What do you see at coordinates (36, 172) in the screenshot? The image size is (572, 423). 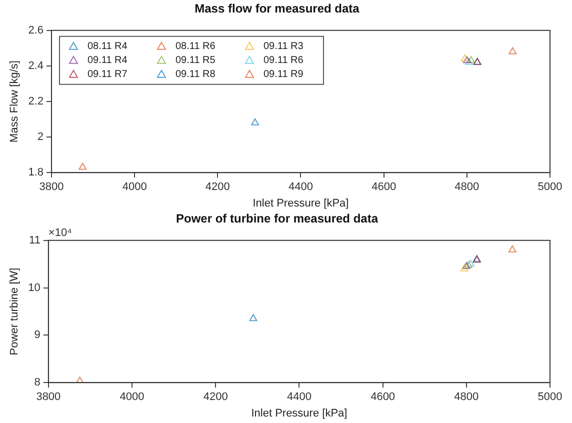 I see `y-tick-label: 1.8` at bounding box center [36, 172].